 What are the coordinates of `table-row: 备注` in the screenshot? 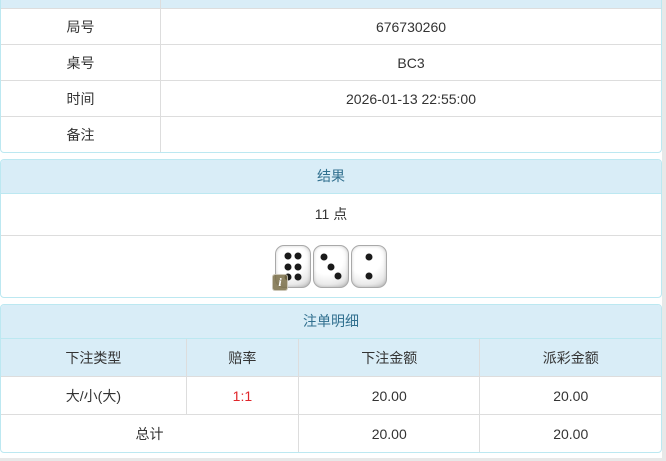 It's located at (331, 134).